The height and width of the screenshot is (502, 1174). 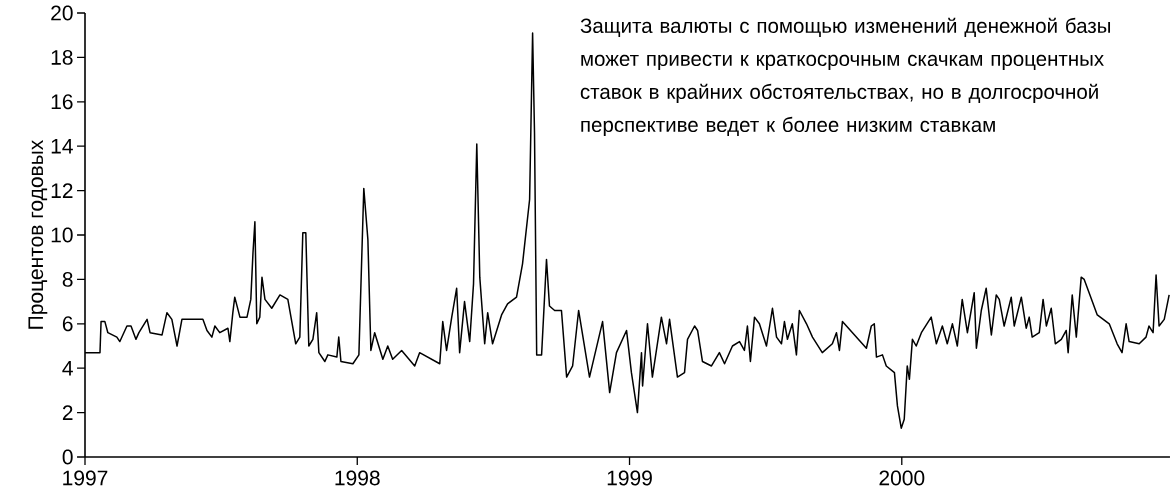 What do you see at coordinates (62, 57) in the screenshot?
I see `y-tick-label: 18` at bounding box center [62, 57].